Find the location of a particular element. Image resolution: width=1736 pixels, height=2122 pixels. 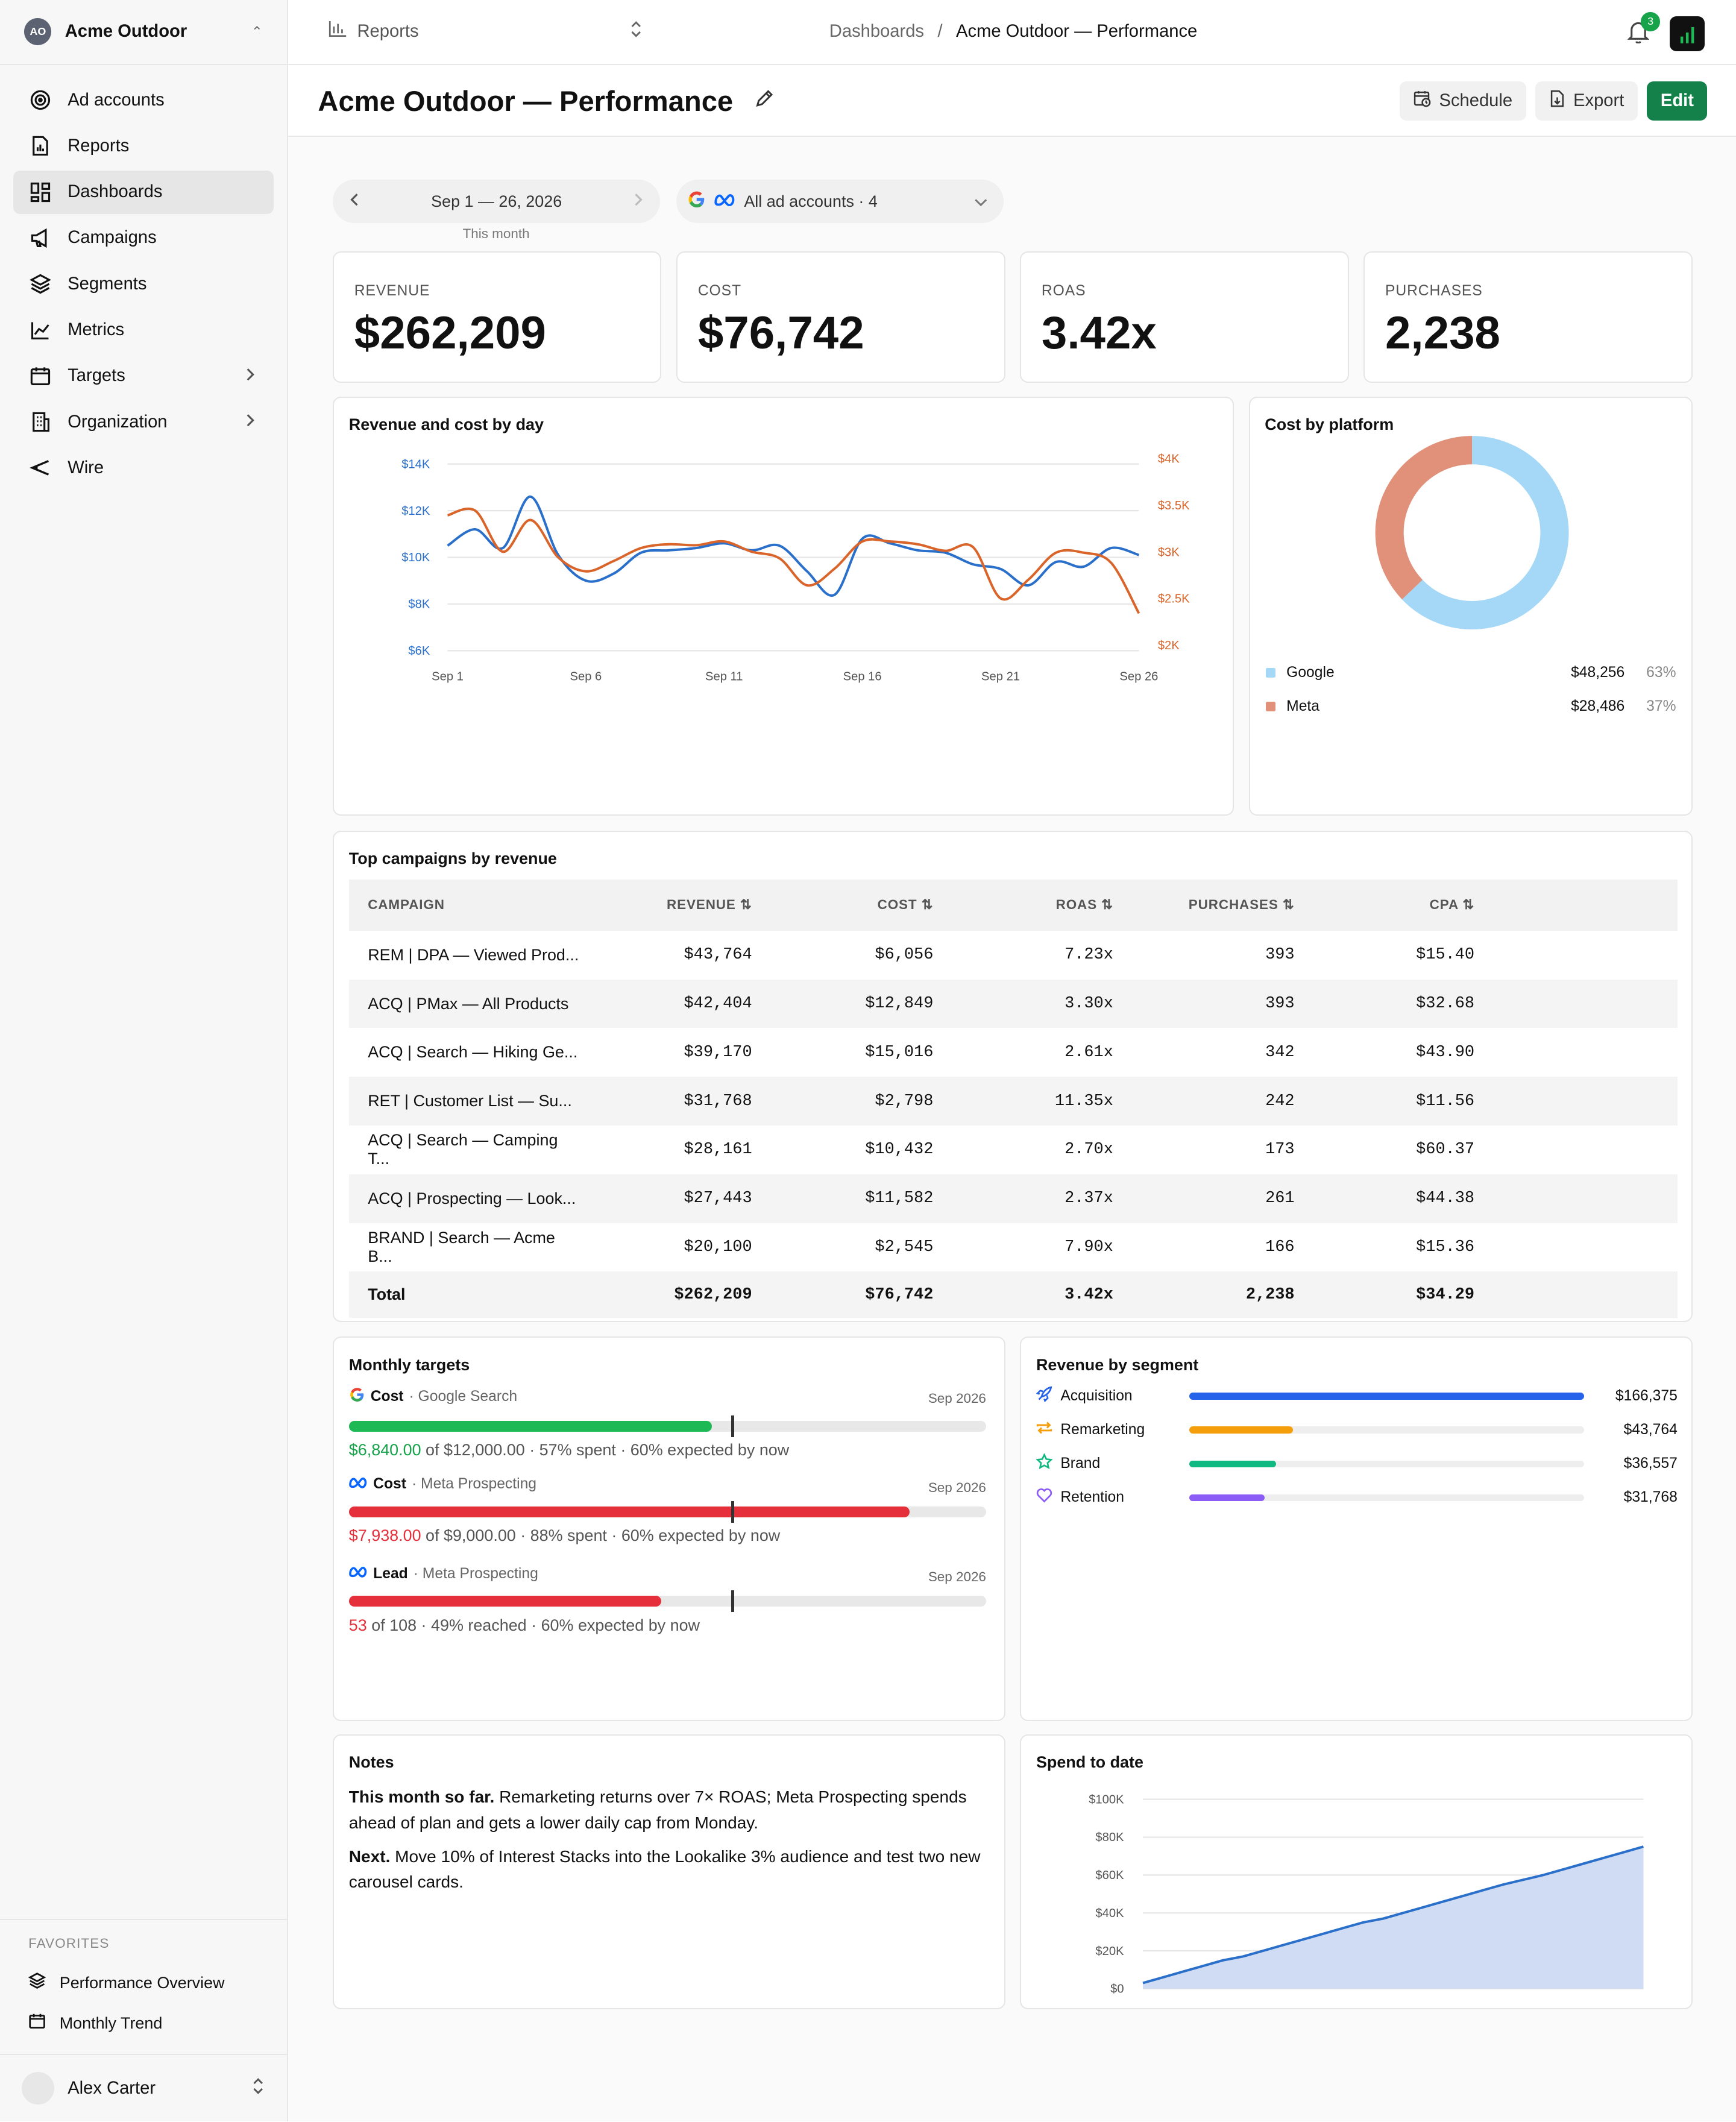

segment-row: Remarketing $43,764 is located at coordinates (1357, 1429).